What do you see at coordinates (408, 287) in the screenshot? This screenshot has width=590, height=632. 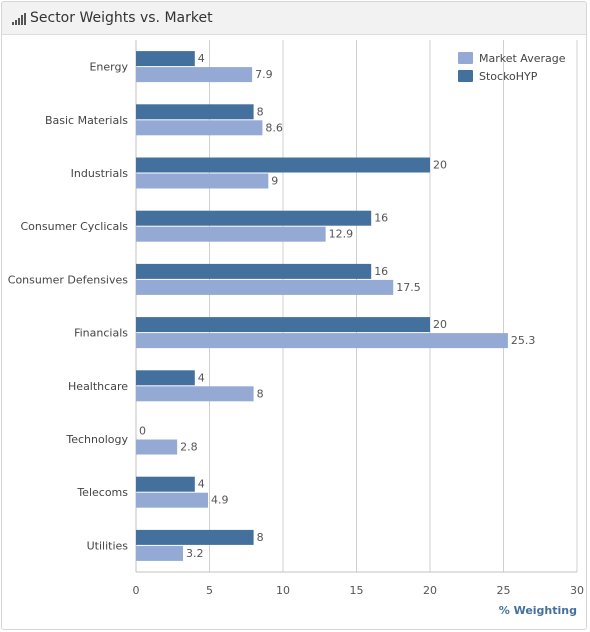 I see `data-label-market-average: 17.5` at bounding box center [408, 287].